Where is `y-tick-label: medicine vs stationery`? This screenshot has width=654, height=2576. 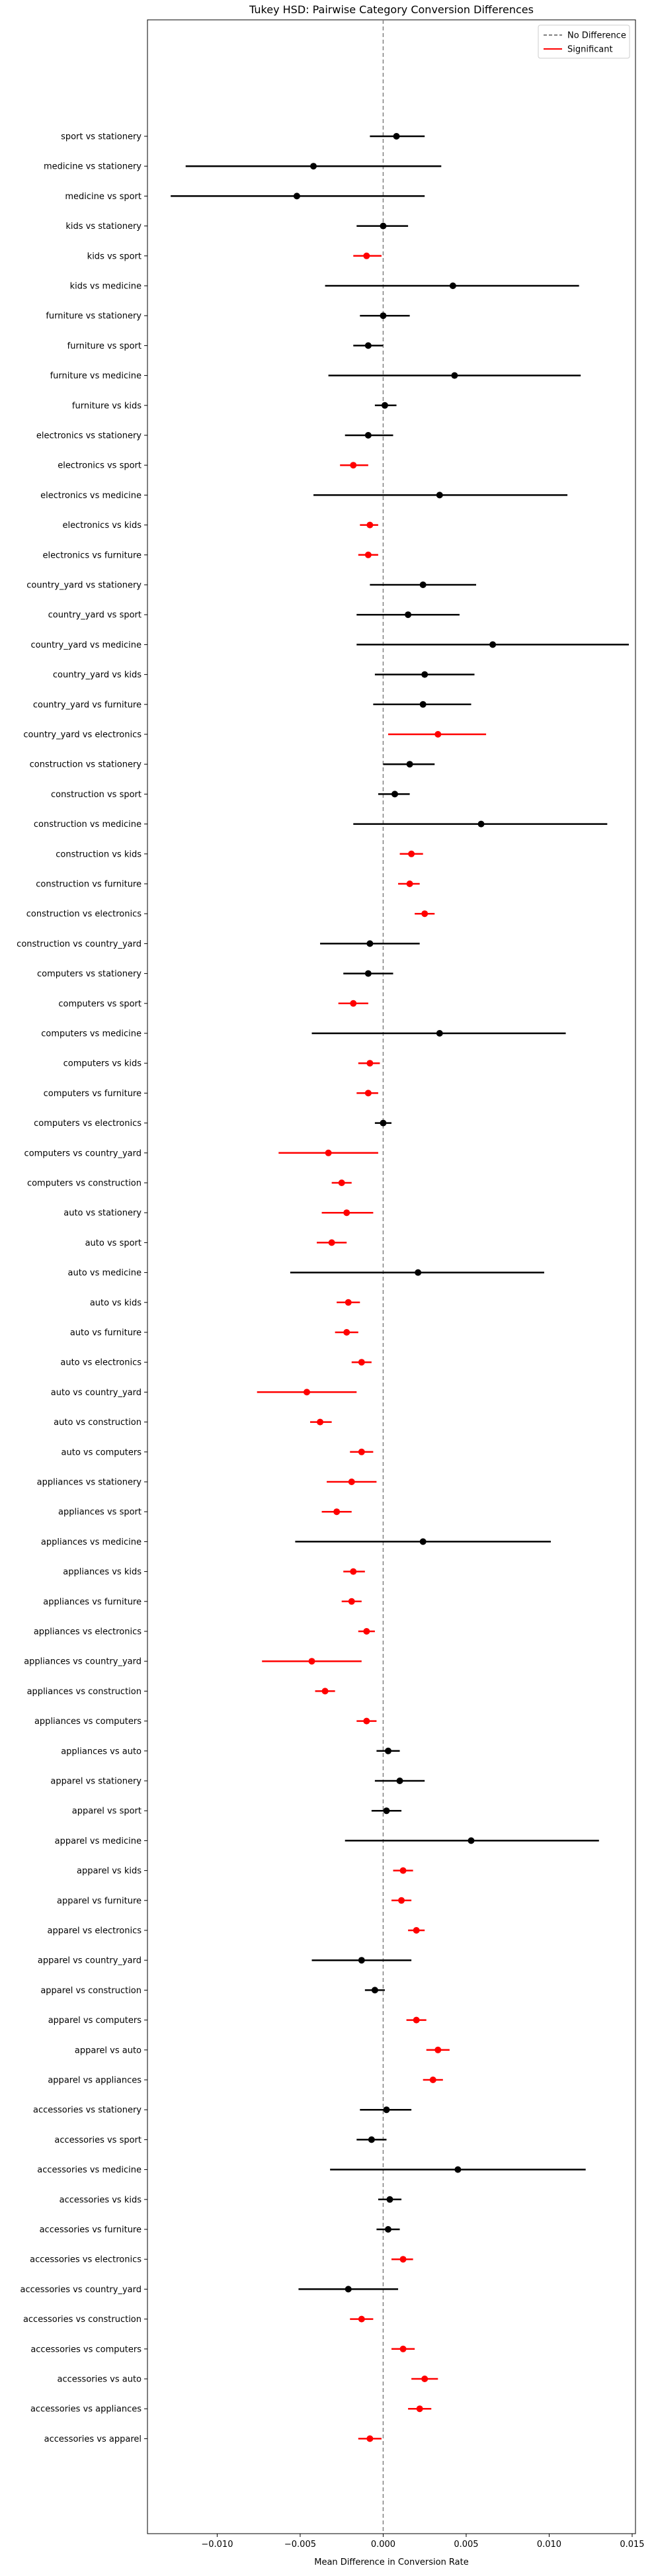
y-tick-label: medicine vs stationery is located at coordinates (93, 167).